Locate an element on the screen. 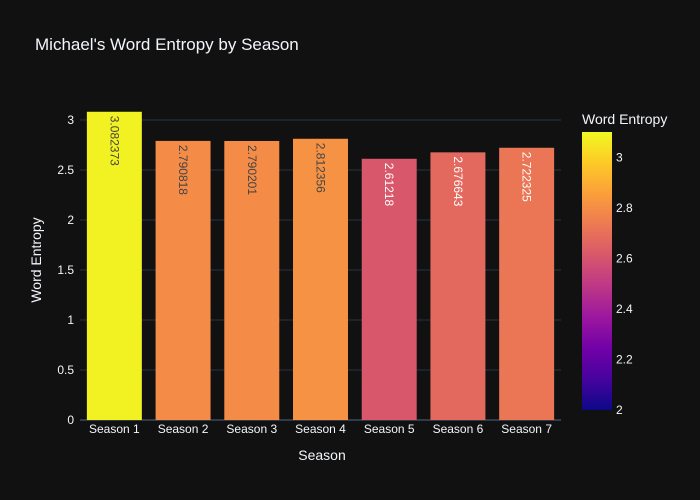 The image size is (700, 500). bar-value-label: 3.082373 is located at coordinates (114, 141).